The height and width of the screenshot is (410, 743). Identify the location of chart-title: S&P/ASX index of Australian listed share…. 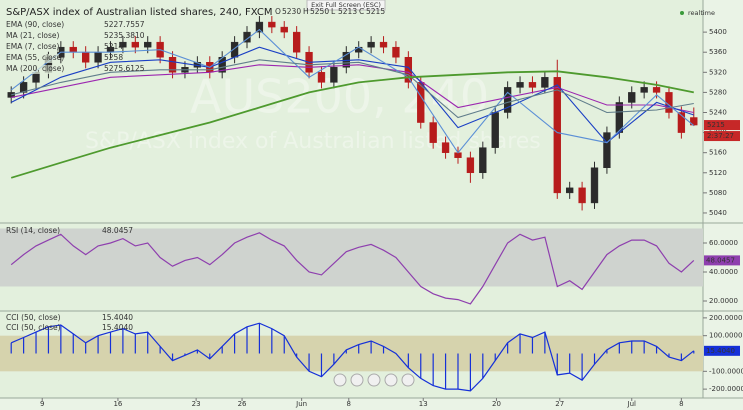
(139, 12).